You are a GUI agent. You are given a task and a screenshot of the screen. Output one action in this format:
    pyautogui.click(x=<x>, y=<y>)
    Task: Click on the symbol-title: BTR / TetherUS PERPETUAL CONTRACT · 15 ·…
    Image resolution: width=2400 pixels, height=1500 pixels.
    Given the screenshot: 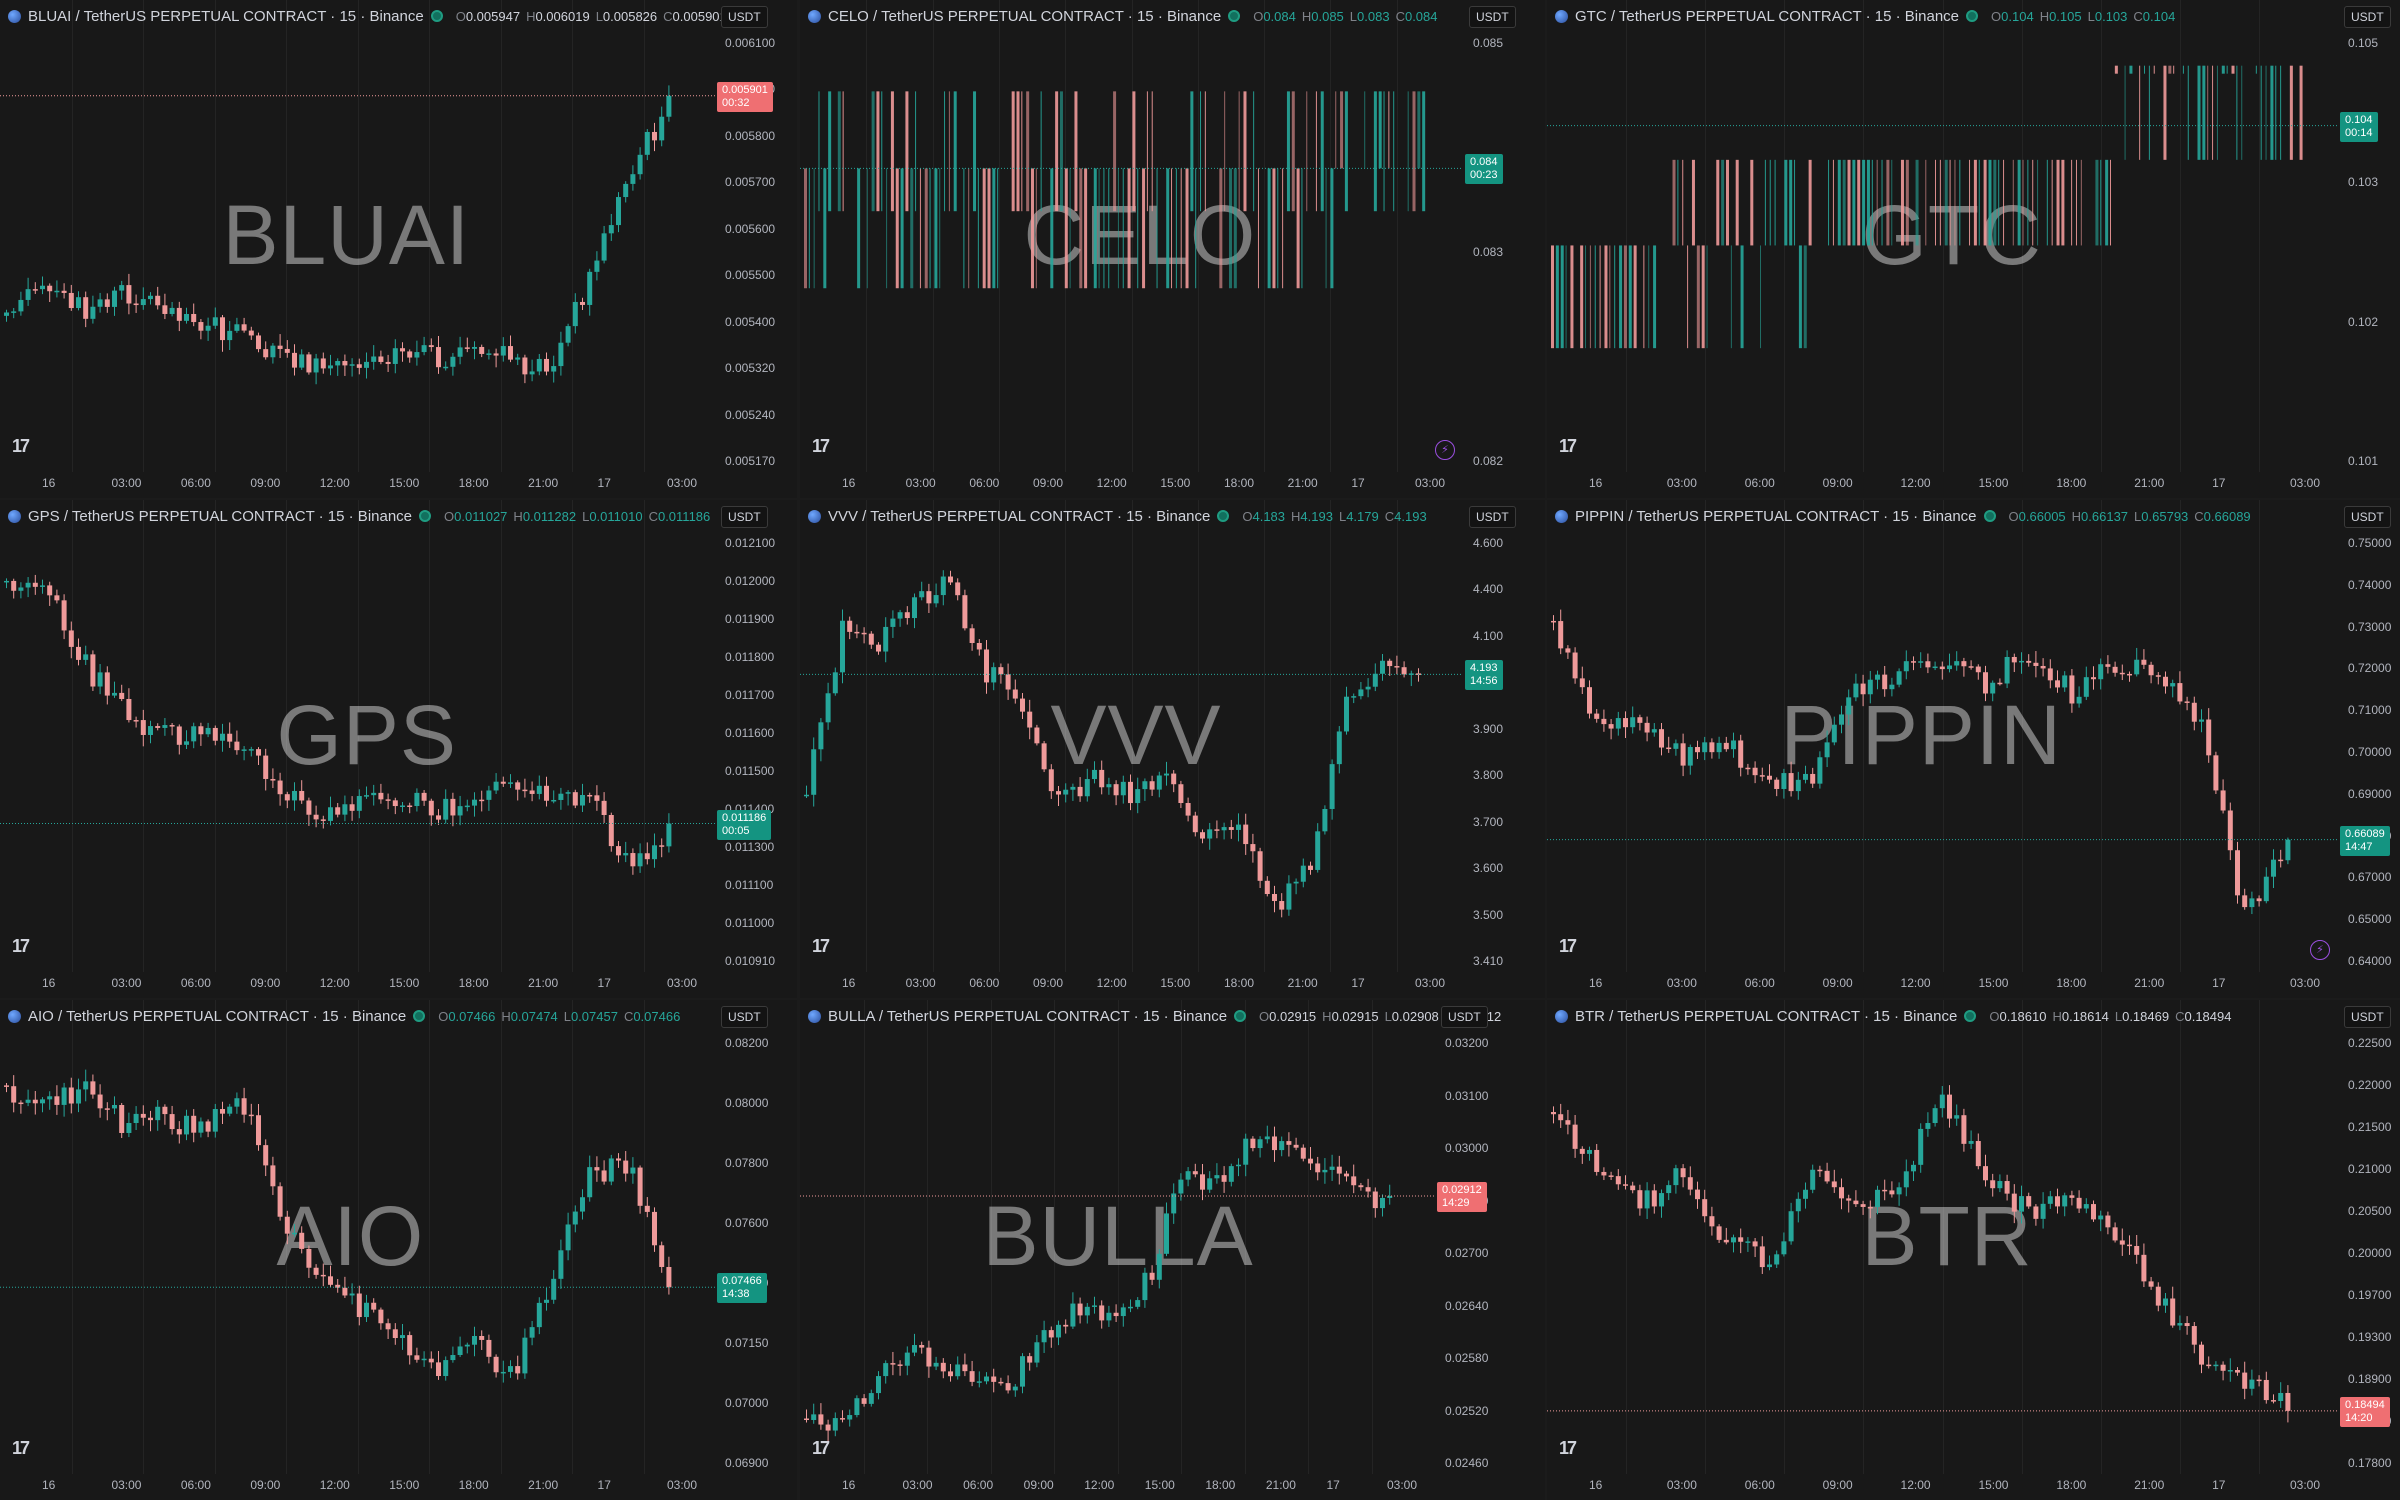 What is the action you would take?
    pyautogui.click(x=1766, y=1016)
    